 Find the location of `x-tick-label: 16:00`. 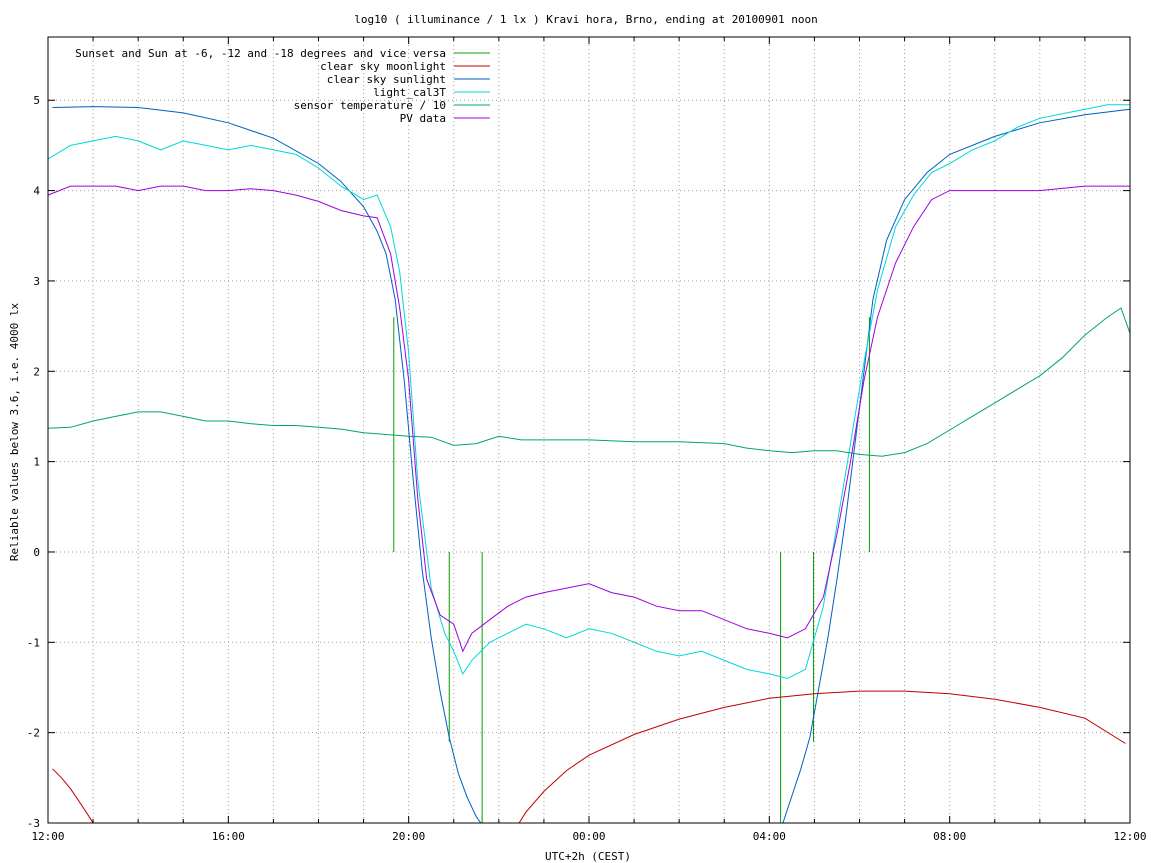

x-tick-label: 16:00 is located at coordinates (228, 836).